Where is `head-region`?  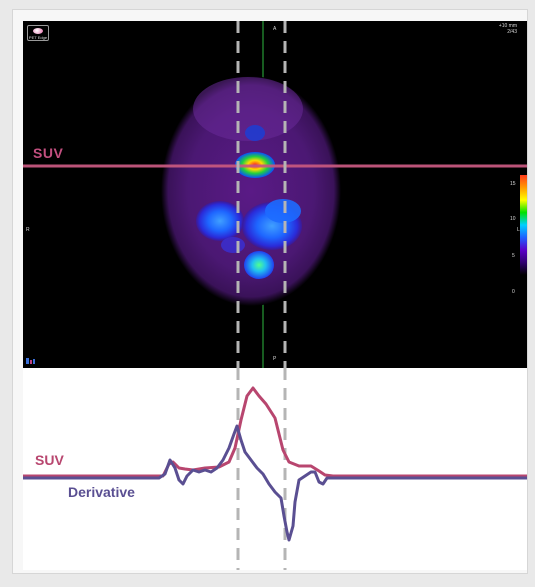 head-region is located at coordinates (251, 191).